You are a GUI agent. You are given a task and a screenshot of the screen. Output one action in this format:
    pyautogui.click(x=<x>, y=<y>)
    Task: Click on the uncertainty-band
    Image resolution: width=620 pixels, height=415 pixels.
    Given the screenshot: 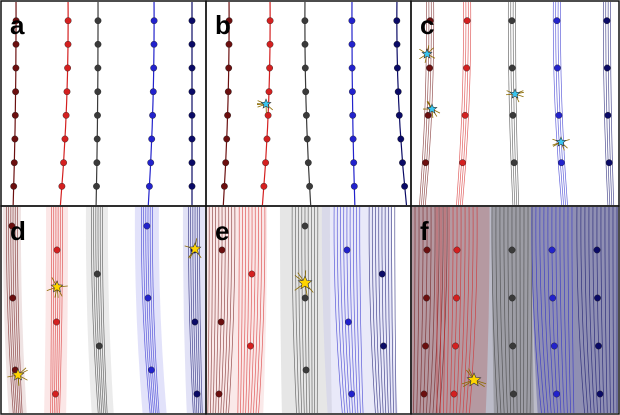 What is the action you would take?
    pyautogui.click(x=451, y=310)
    